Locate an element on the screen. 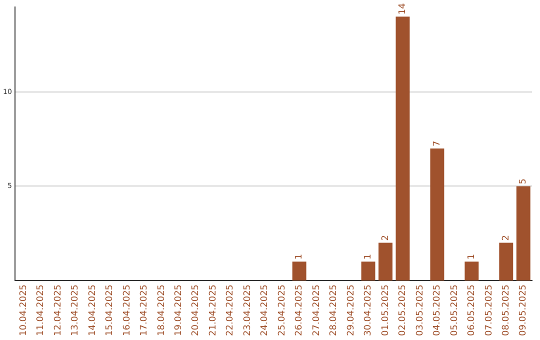  x-tick-label: 09.05.2025 is located at coordinates (523, 310).